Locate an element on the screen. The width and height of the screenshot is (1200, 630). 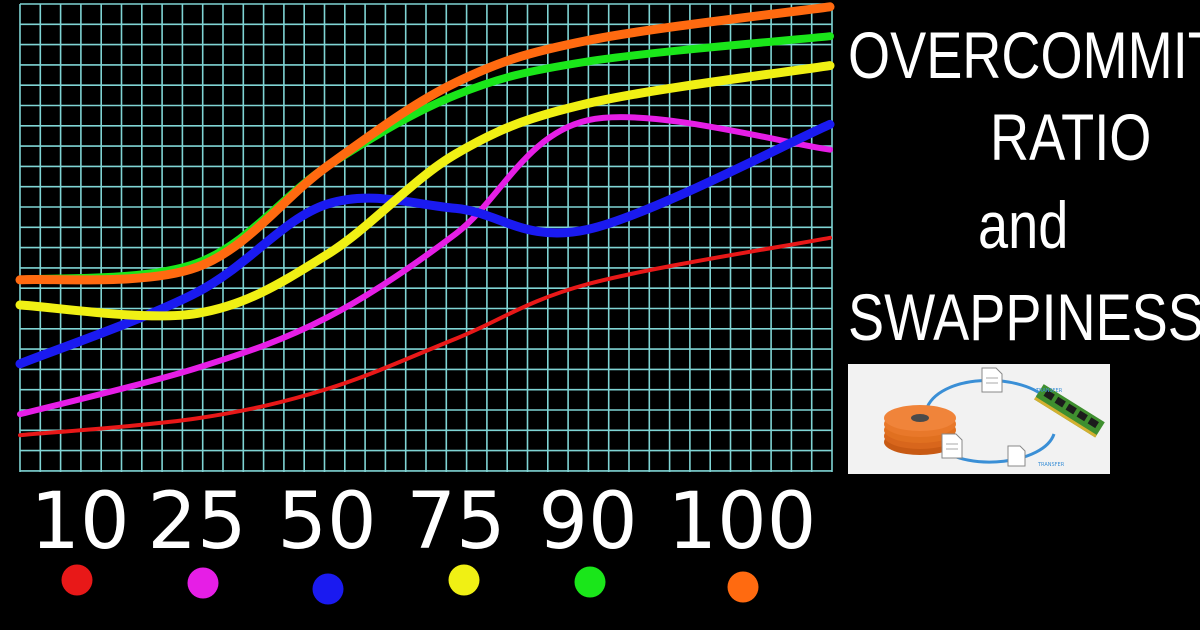
transfer-label-top: TRANSFER is located at coordinates (1049, 391).